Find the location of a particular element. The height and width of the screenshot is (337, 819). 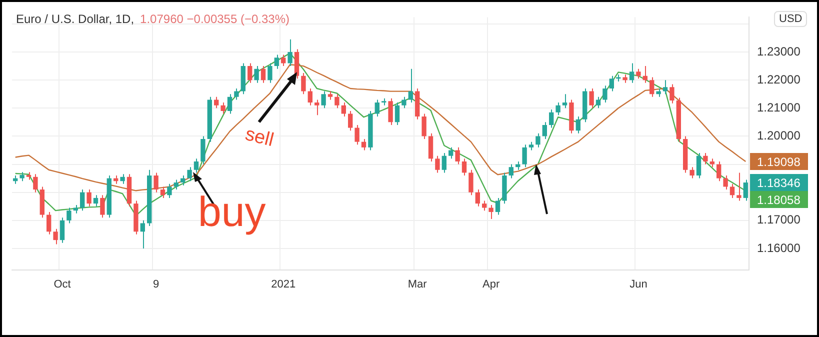

x-tick-label: 2021 is located at coordinates (283, 284).